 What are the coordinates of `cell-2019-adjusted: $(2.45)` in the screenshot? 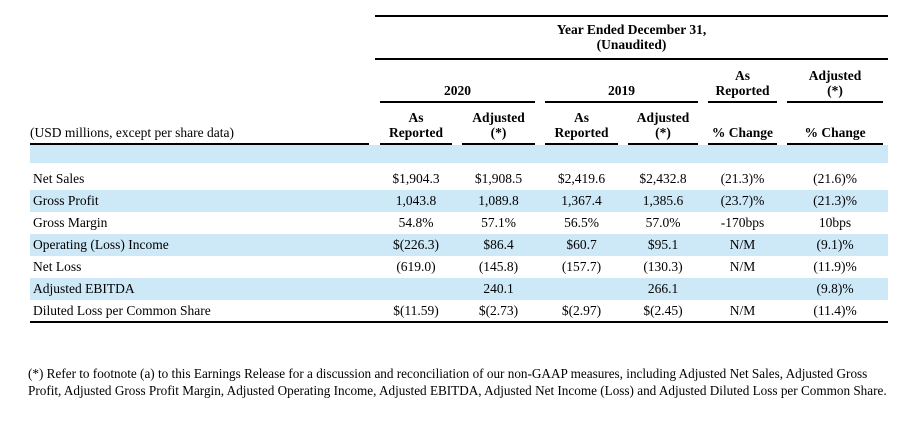 It's located at (663, 311).